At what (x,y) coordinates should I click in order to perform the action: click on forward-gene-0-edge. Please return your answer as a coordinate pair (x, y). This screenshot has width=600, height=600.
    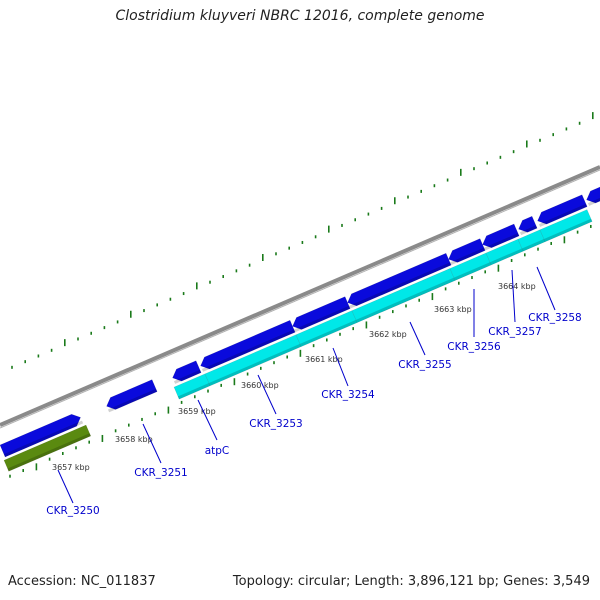
    Looking at the image, I should click on (43, 438).